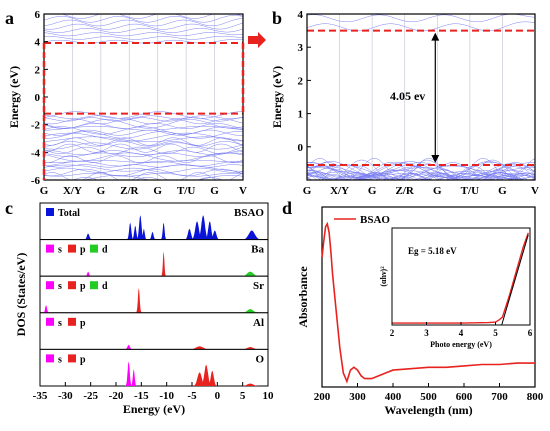 The image size is (550, 431). Describe the element at coordinates (9, 208) in the screenshot. I see `panel-letter: c` at that location.